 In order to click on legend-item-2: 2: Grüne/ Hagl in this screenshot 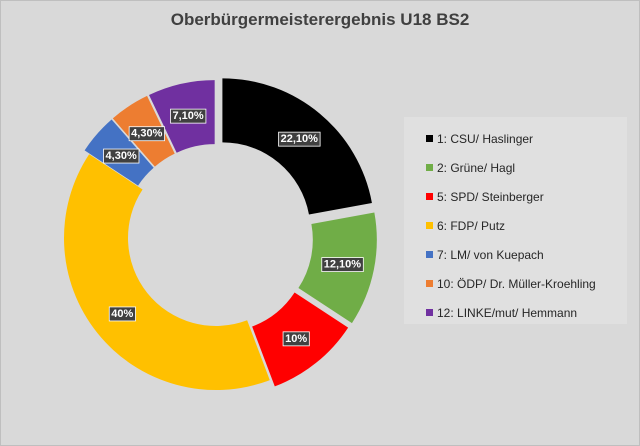, I will do `click(515, 167)`.